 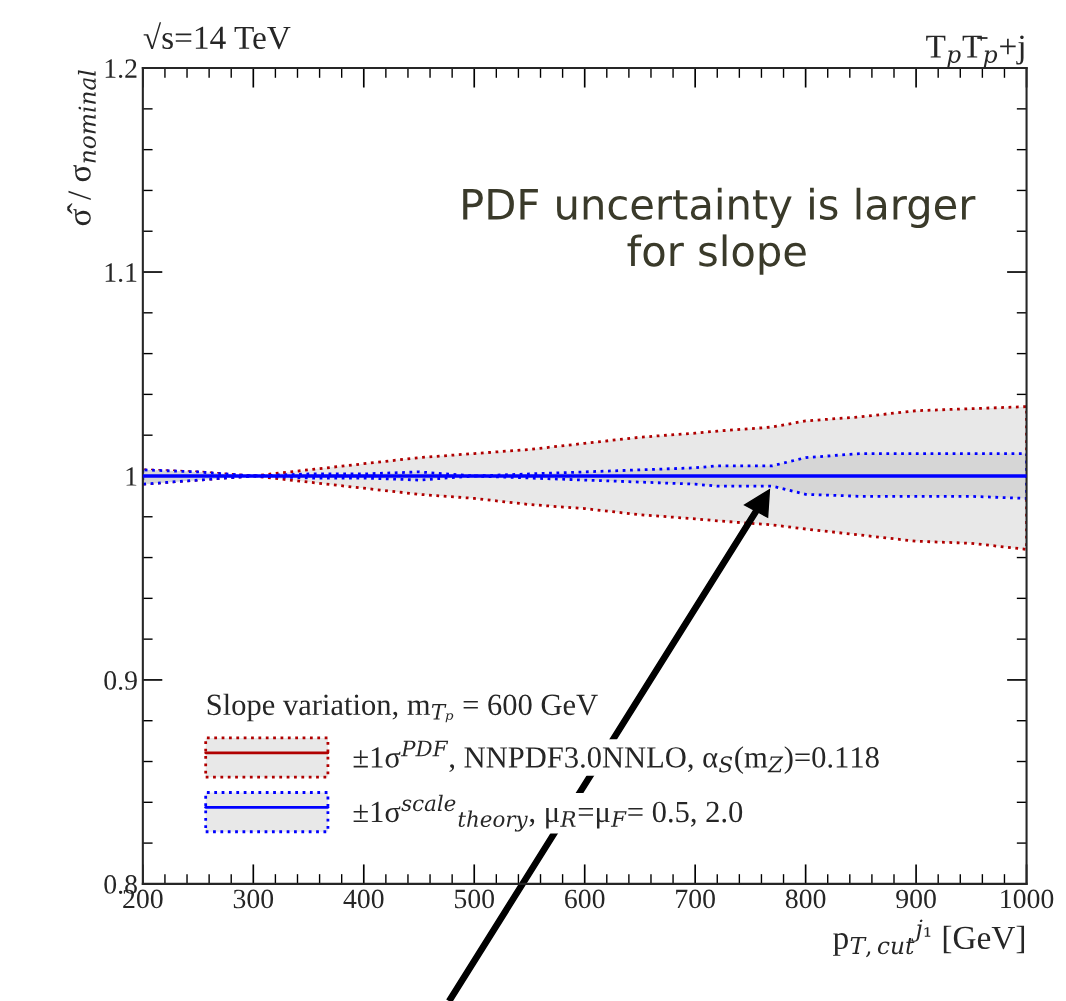 What do you see at coordinates (616, 757) in the screenshot?
I see `legend-label: ±1σ$^{PDF}$, NNPDF3.0NNLO, α$_{S}$(m$_{Z}$)=0.118` at bounding box center [616, 757].